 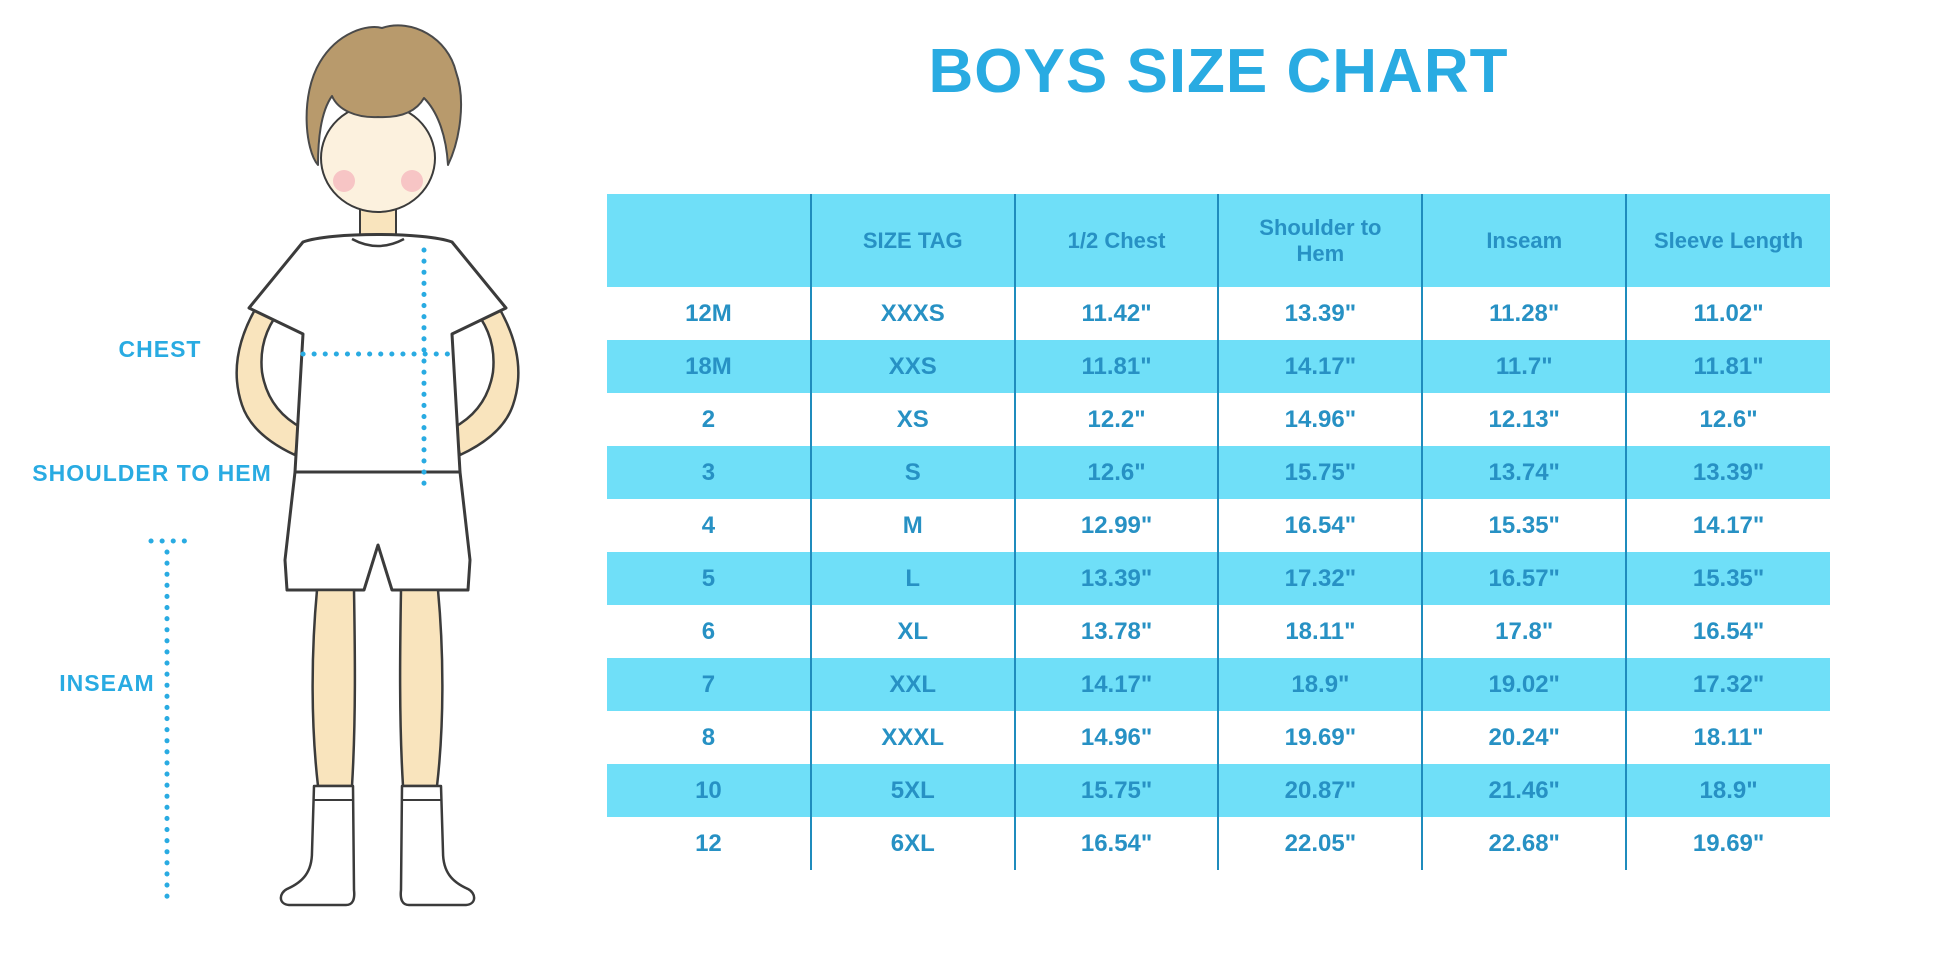 I want to click on size-cell: 7, so click(x=709, y=684).